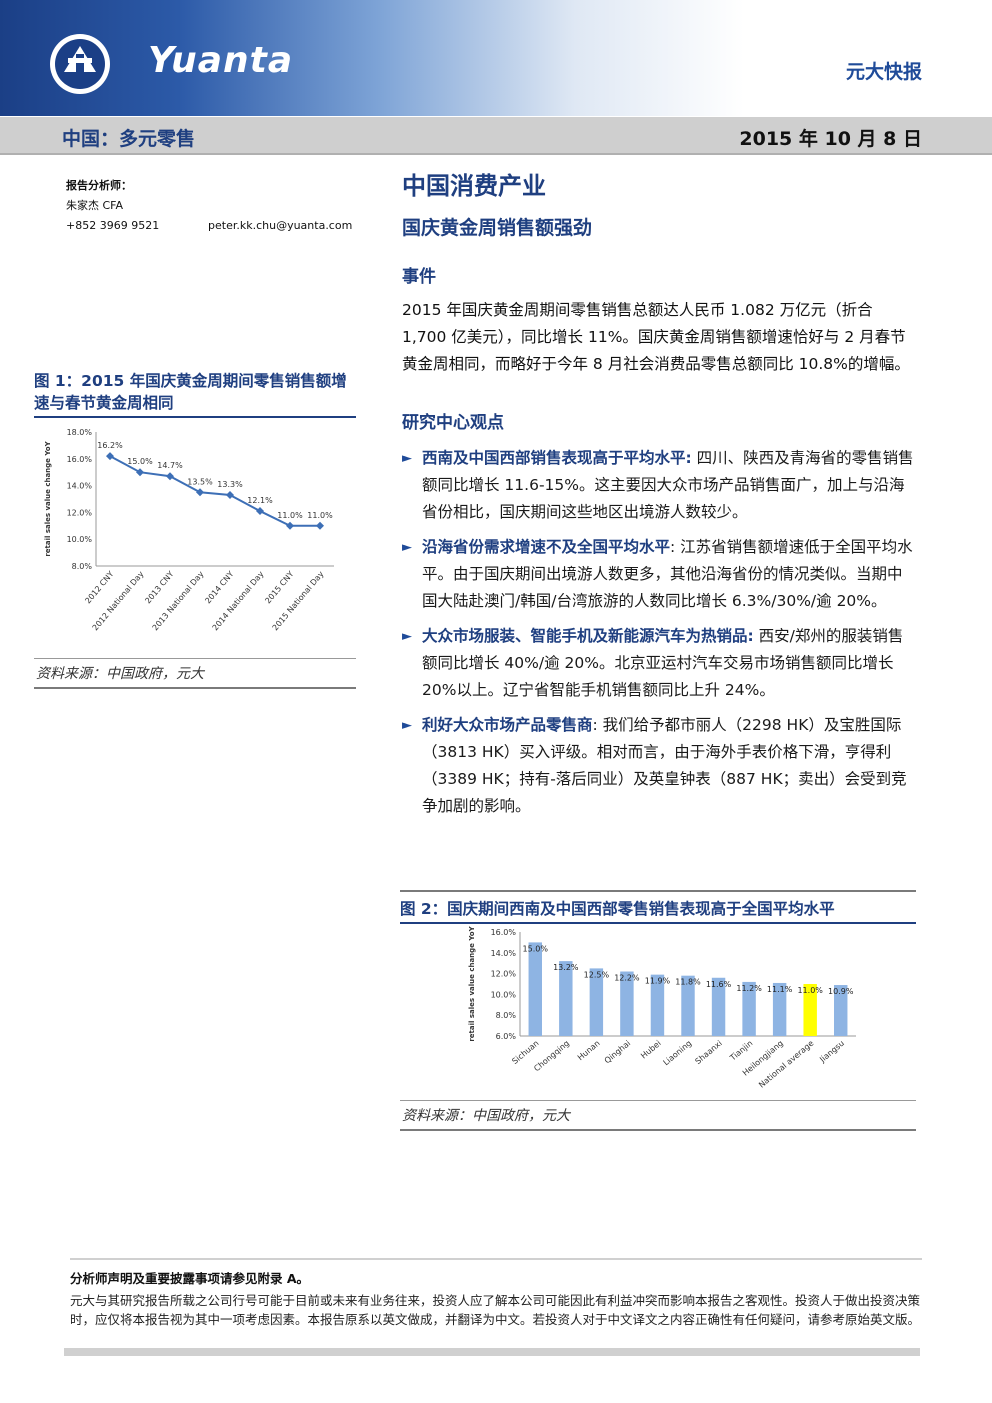  Describe the element at coordinates (159, 587) in the screenshot. I see `x-tick-label: 2013 CNY` at that location.